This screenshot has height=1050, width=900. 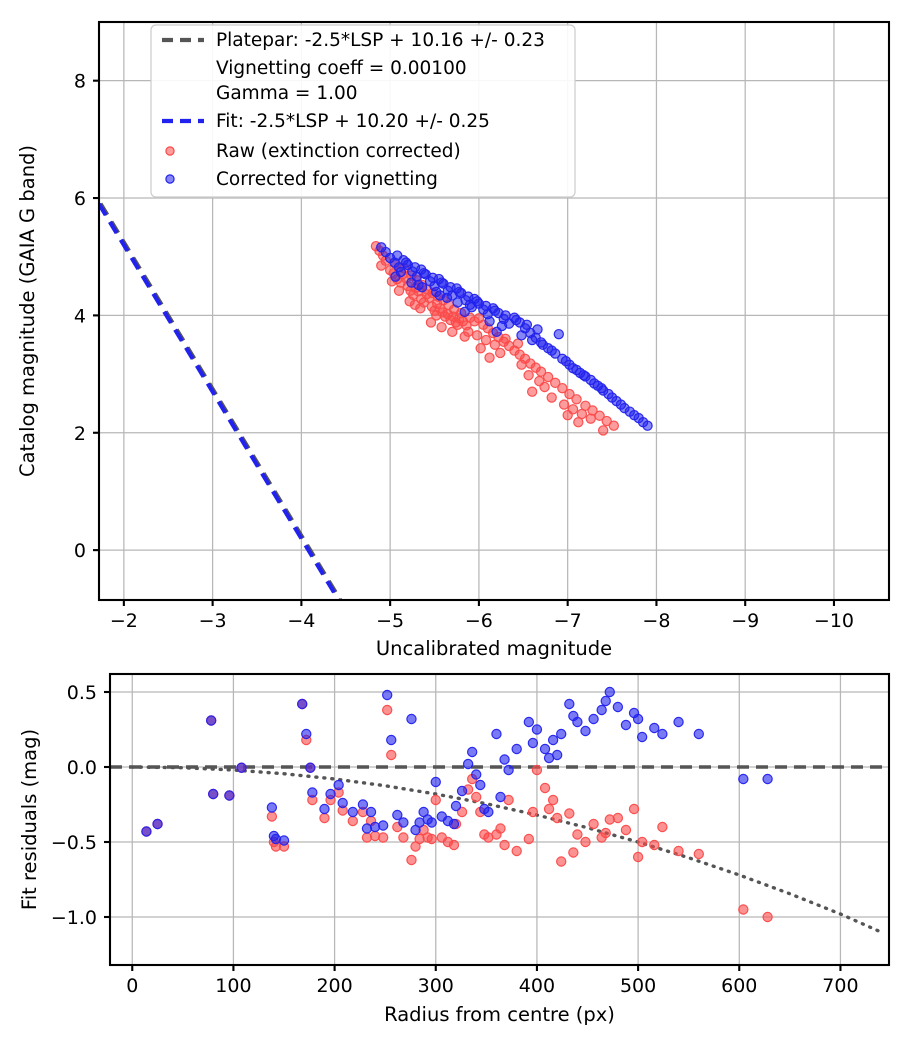 I want to click on legend-box, so click(x=363, y=111).